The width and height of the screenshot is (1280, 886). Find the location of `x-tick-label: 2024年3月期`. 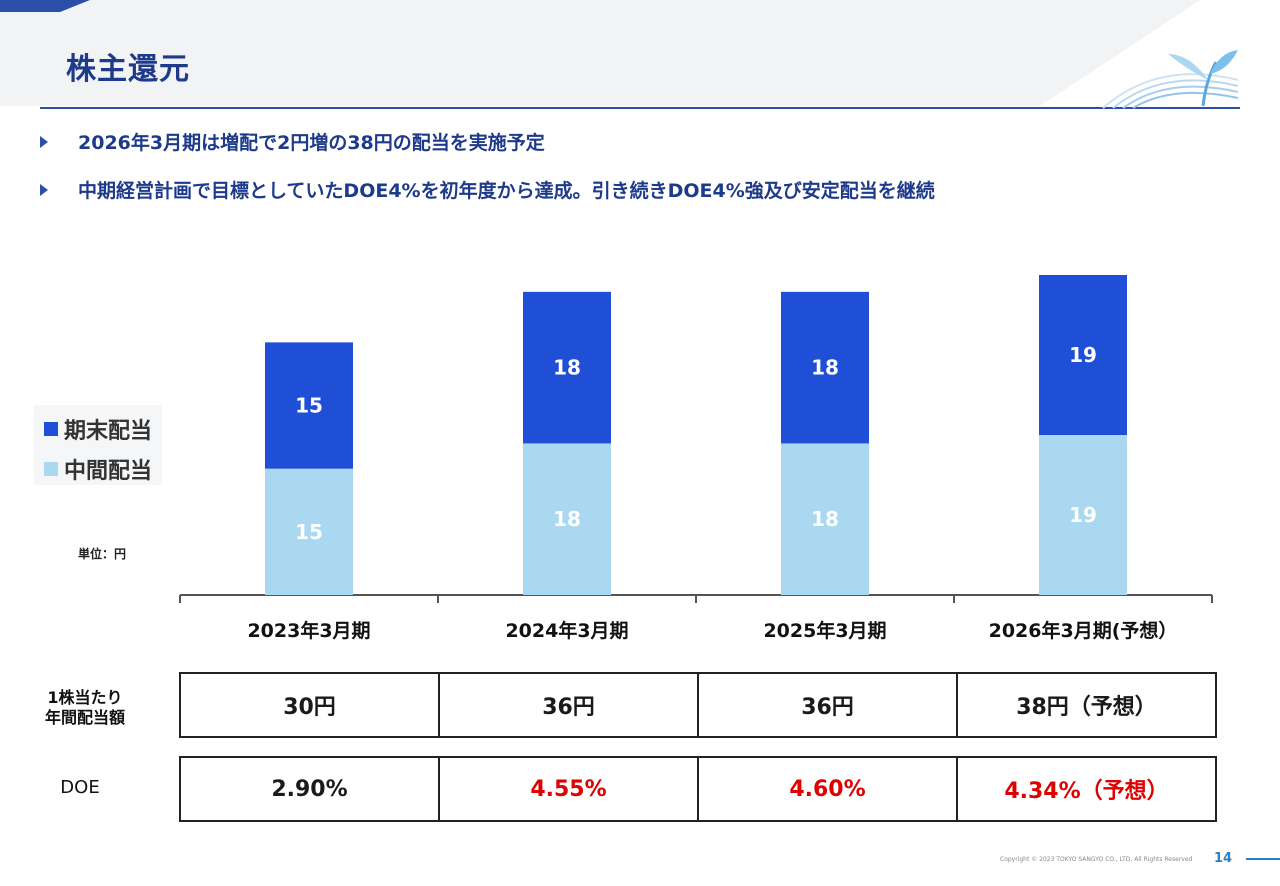

x-tick-label: 2024年3月期 is located at coordinates (566, 630).